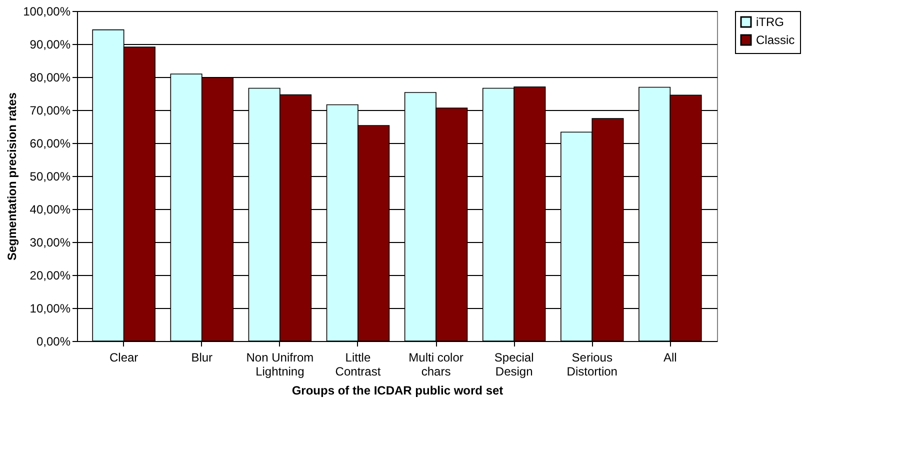 This screenshot has height=467, width=919. What do you see at coordinates (50, 111) in the screenshot?
I see `y-tick-label: 70,00%` at bounding box center [50, 111].